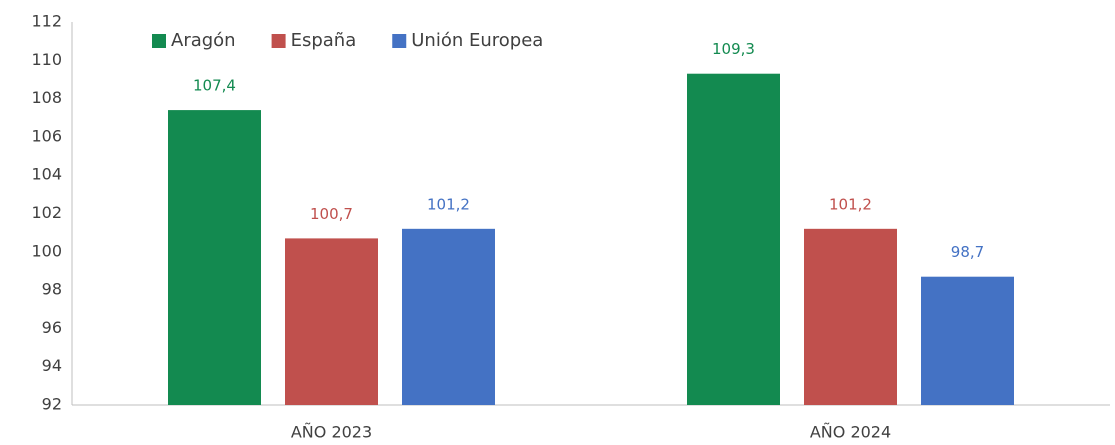 This screenshot has height=445, width=1115. Describe the element at coordinates (46, 59) in the screenshot. I see `y-tick-label: 110` at that location.